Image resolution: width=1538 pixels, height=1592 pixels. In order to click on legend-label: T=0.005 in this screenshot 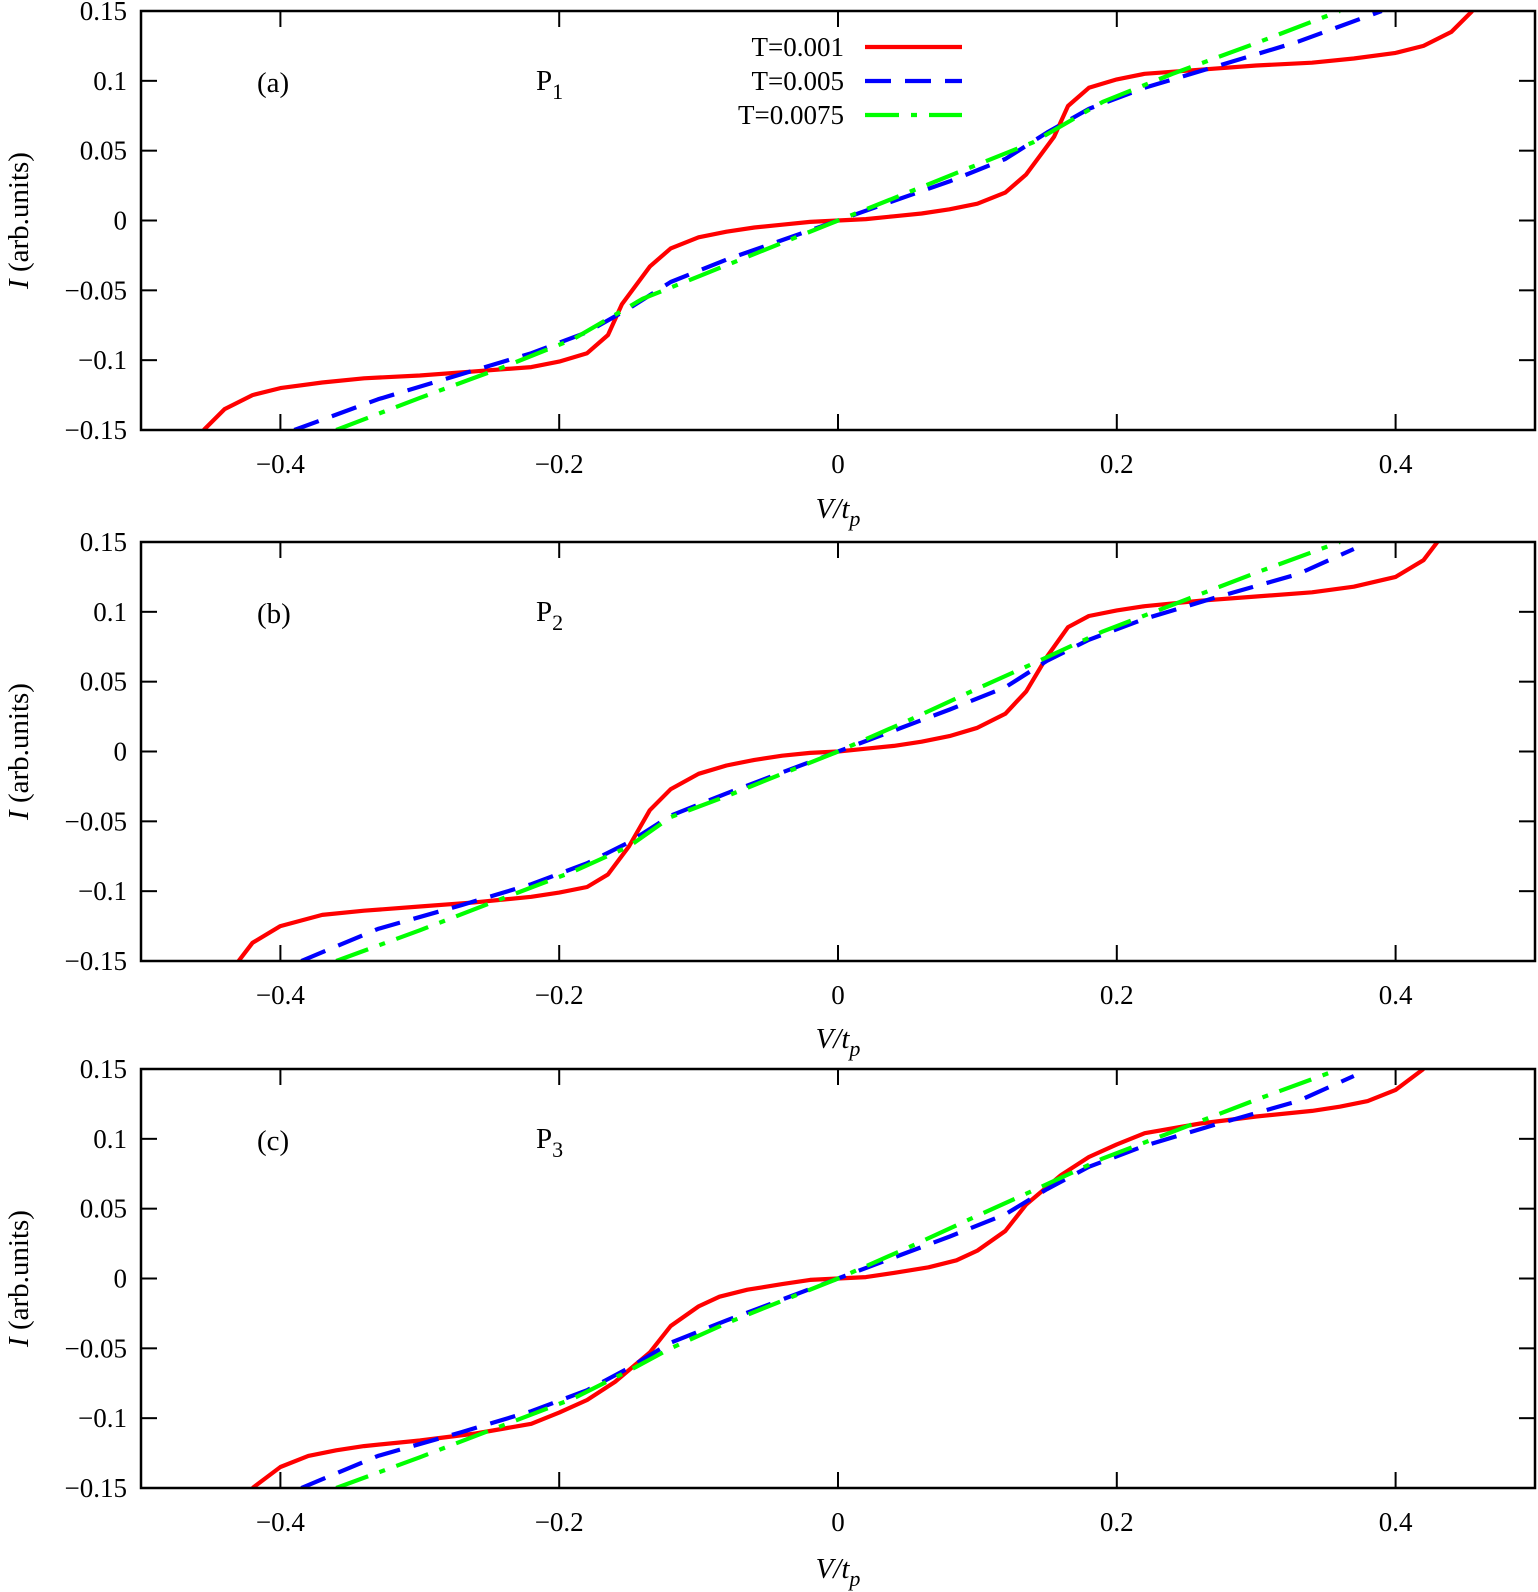, I will do `click(798, 81)`.